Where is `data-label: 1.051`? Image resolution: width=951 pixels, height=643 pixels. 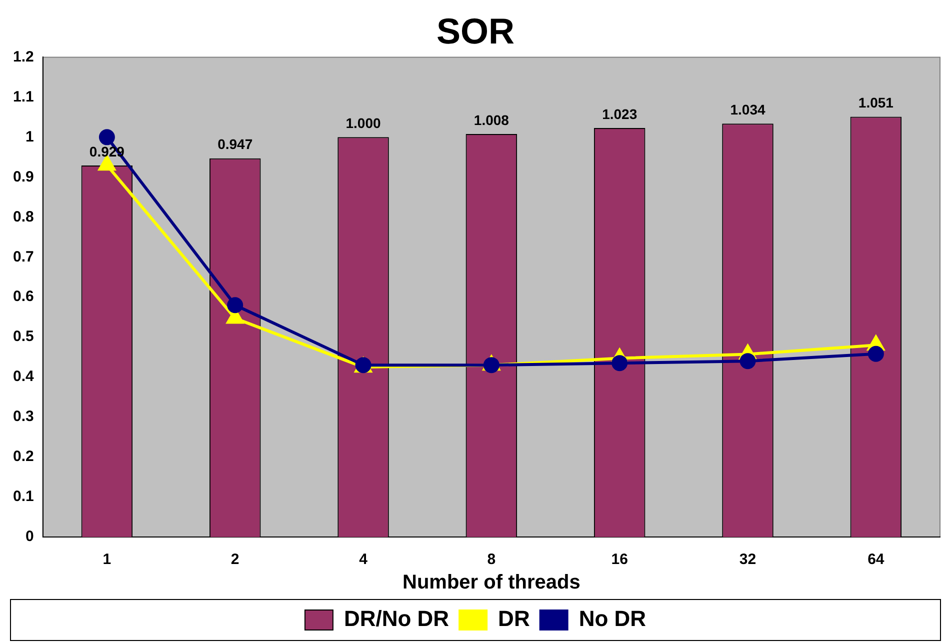 data-label: 1.051 is located at coordinates (876, 102).